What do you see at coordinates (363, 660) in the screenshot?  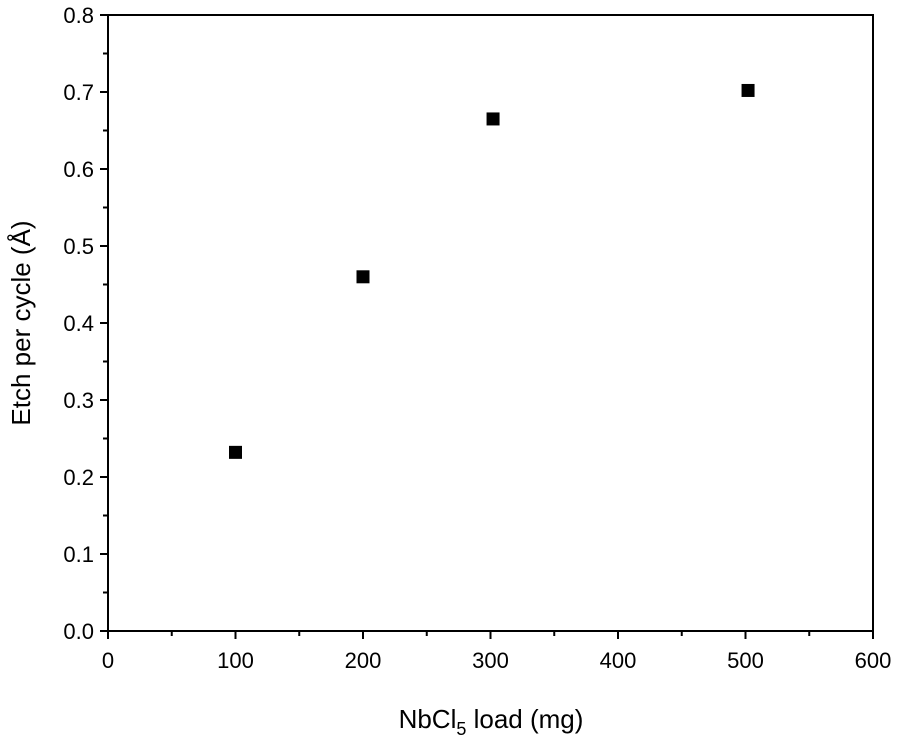 I see `x-tick-label: 200` at bounding box center [363, 660].